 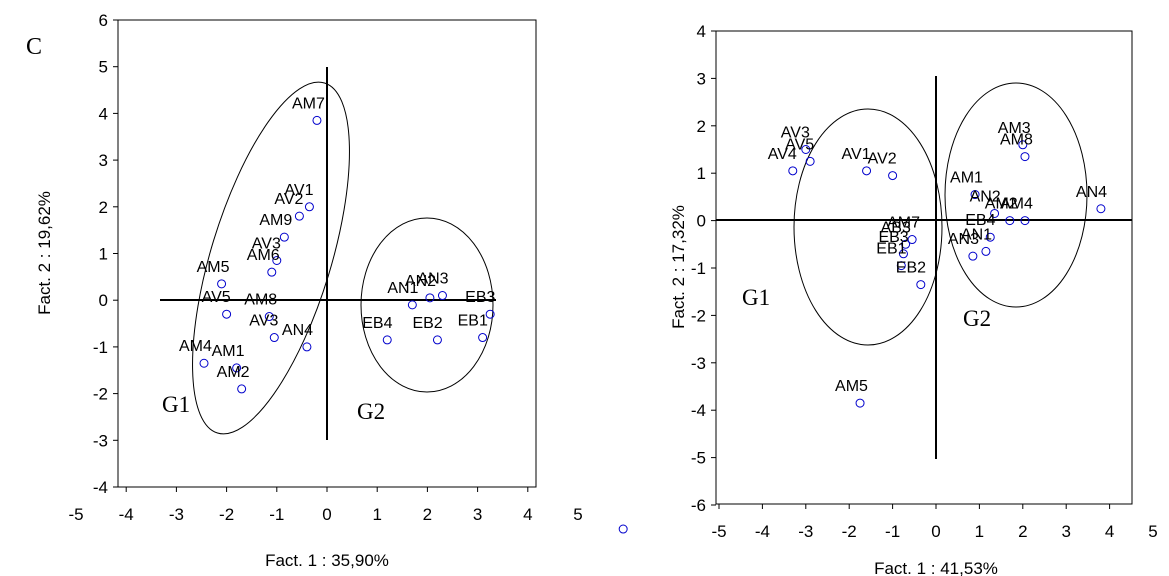 What do you see at coordinates (860, 403) in the screenshot?
I see `right-data-point-am5` at bounding box center [860, 403].